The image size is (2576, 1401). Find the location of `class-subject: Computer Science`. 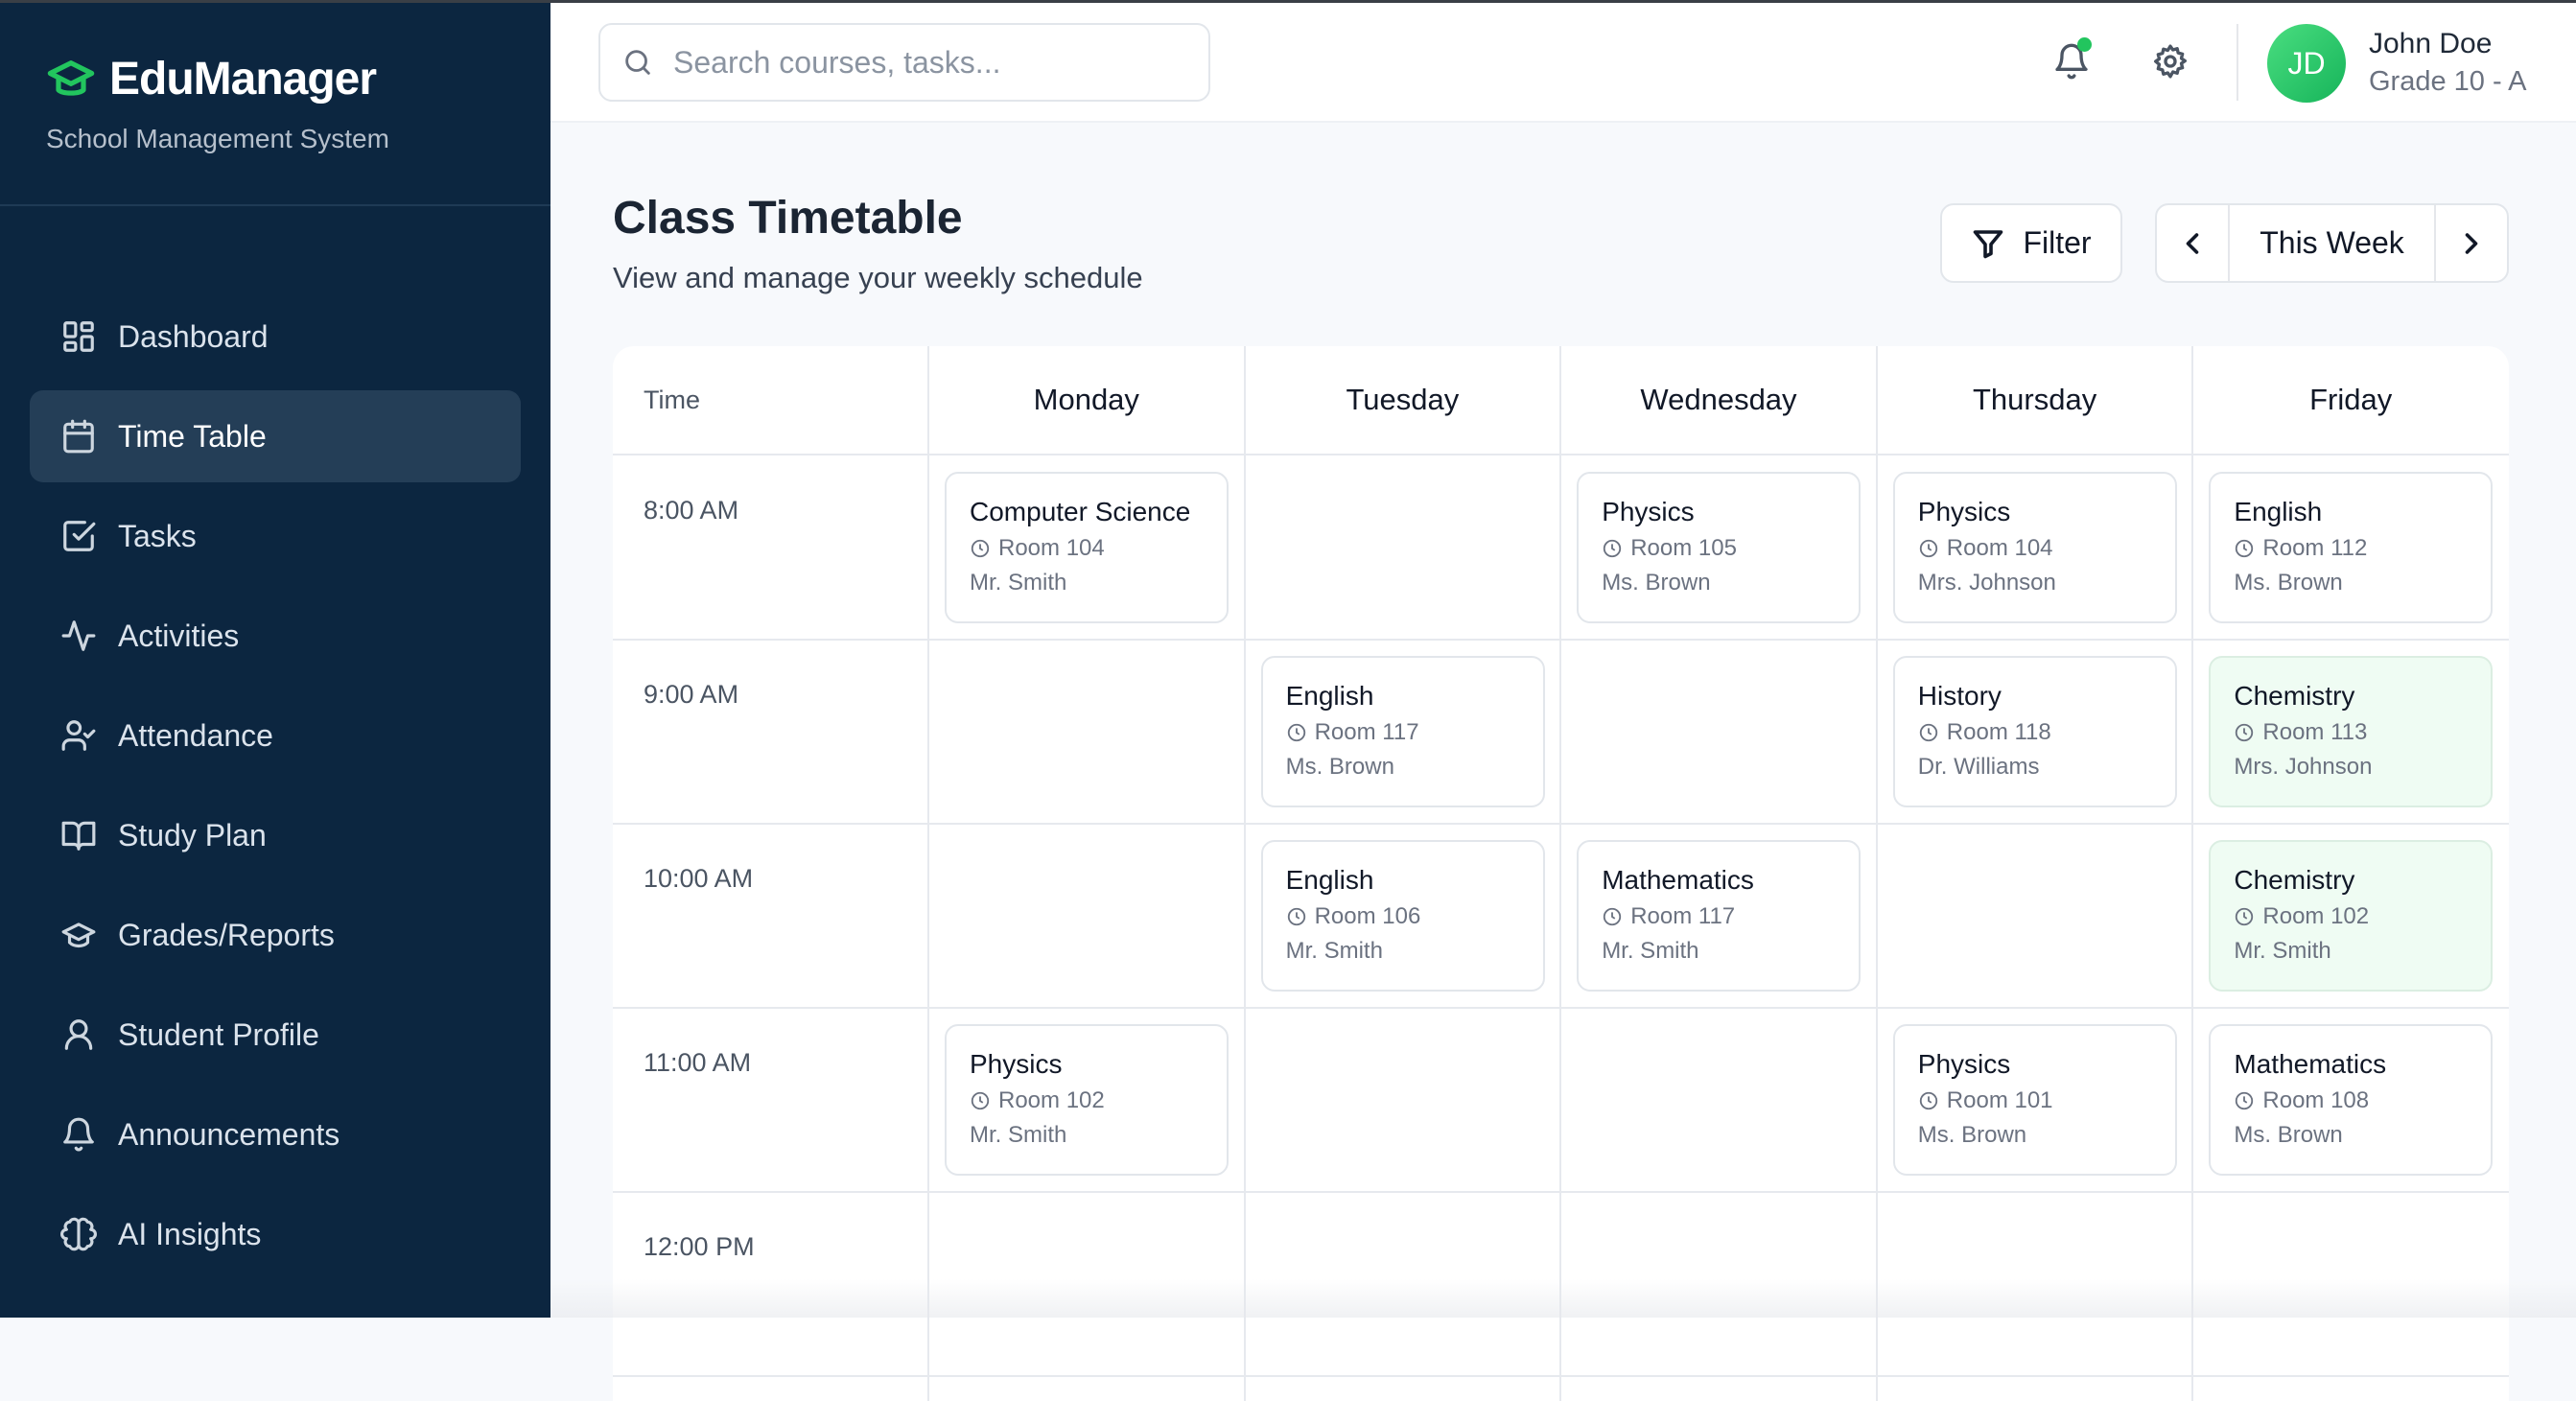

class-subject: Computer Science is located at coordinates (1080, 512).